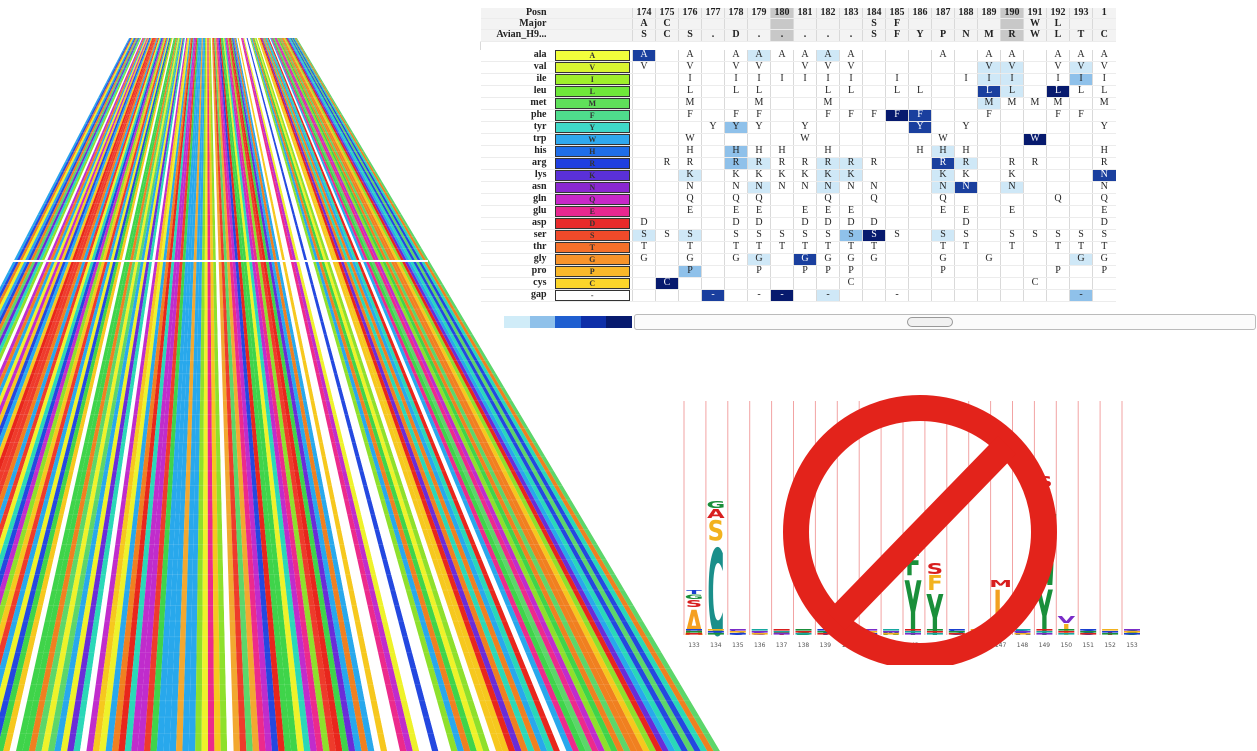 The height and width of the screenshot is (751, 1257). What do you see at coordinates (690, 24) in the screenshot?
I see `header-cell` at bounding box center [690, 24].